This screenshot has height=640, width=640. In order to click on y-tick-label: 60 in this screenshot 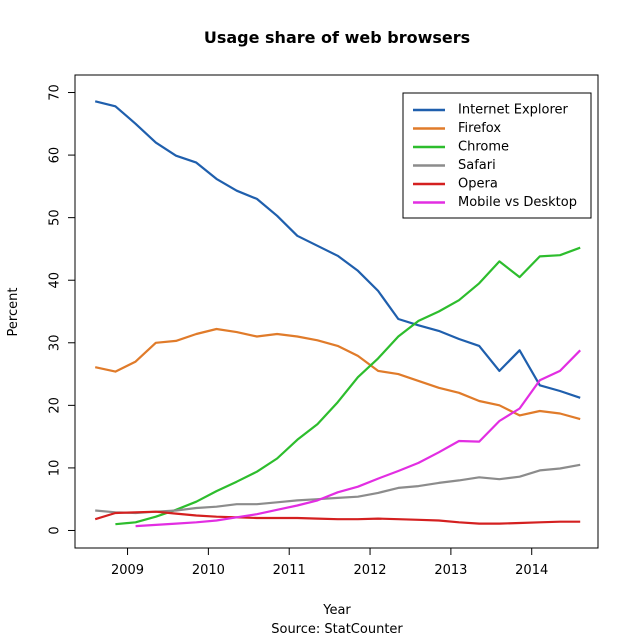, I will do `click(55, 155)`.